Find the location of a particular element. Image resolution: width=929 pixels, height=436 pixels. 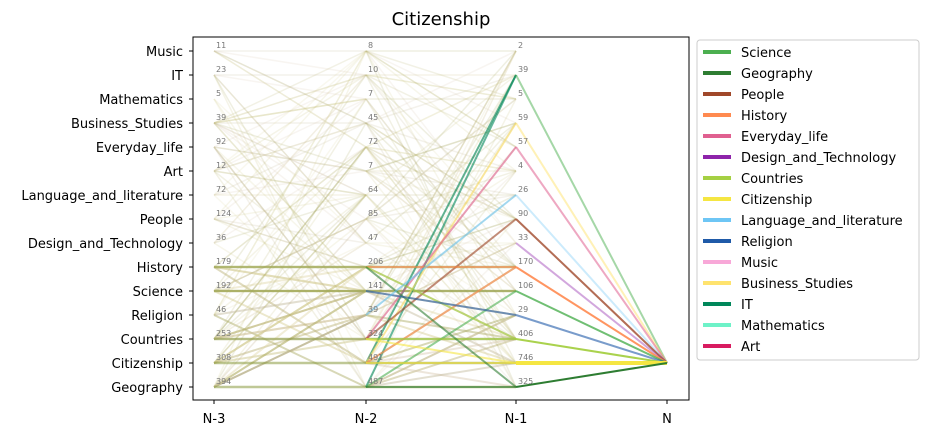

count-label: 59 is located at coordinates (523, 117).